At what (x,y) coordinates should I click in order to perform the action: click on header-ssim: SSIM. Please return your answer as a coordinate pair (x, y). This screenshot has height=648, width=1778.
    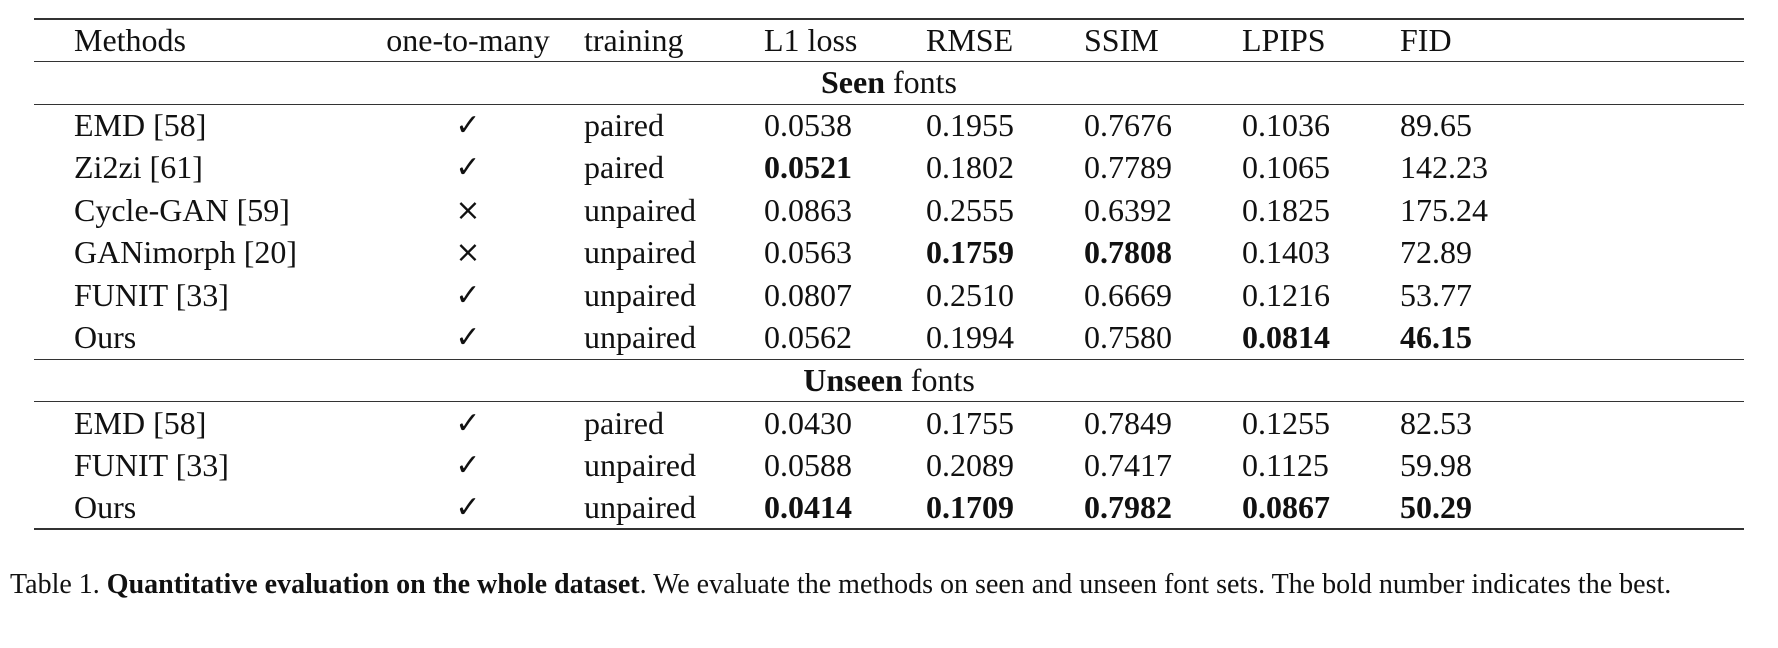
    Looking at the image, I should click on (1163, 40).